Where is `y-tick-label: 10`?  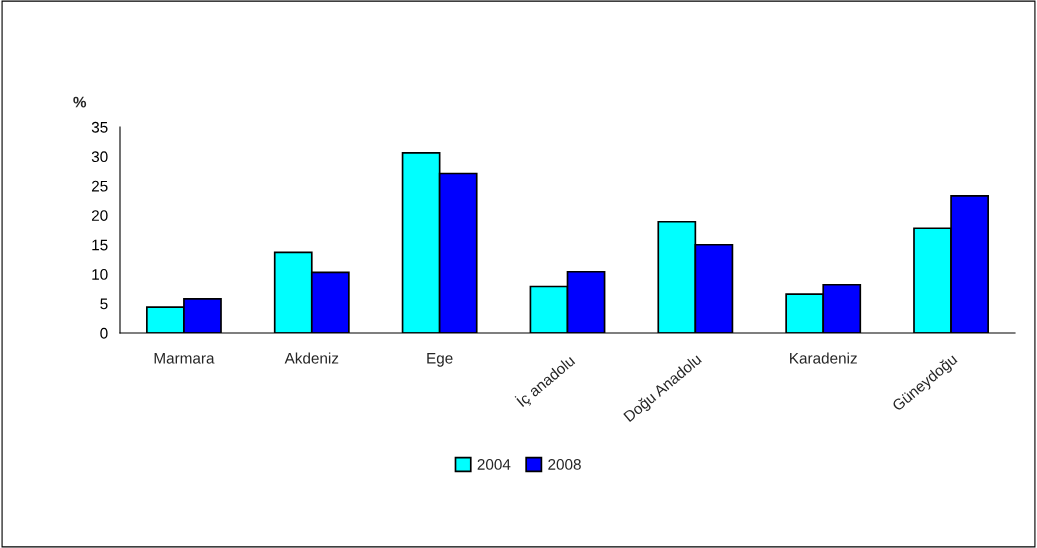 y-tick-label: 10 is located at coordinates (100, 274).